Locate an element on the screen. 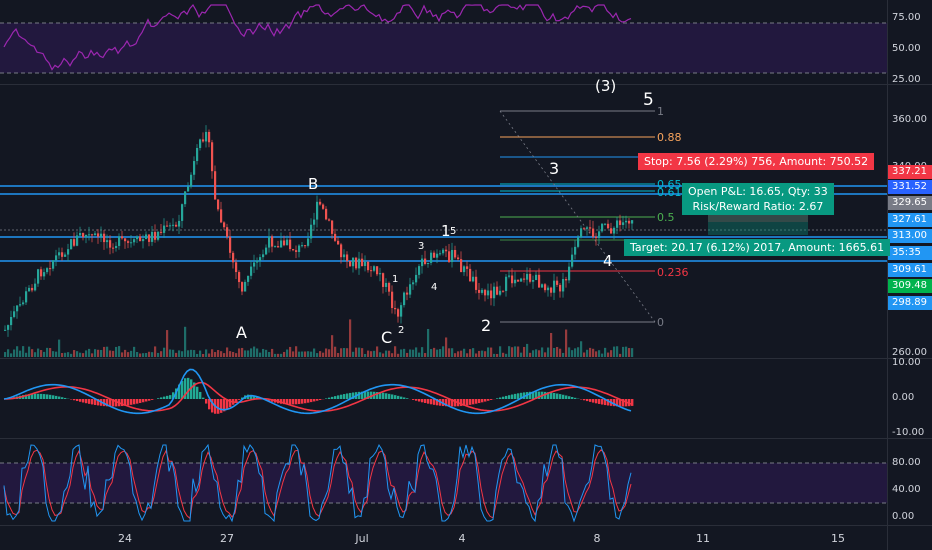 The width and height of the screenshot is (932, 550). wave-label-1: 1 is located at coordinates (446, 231).